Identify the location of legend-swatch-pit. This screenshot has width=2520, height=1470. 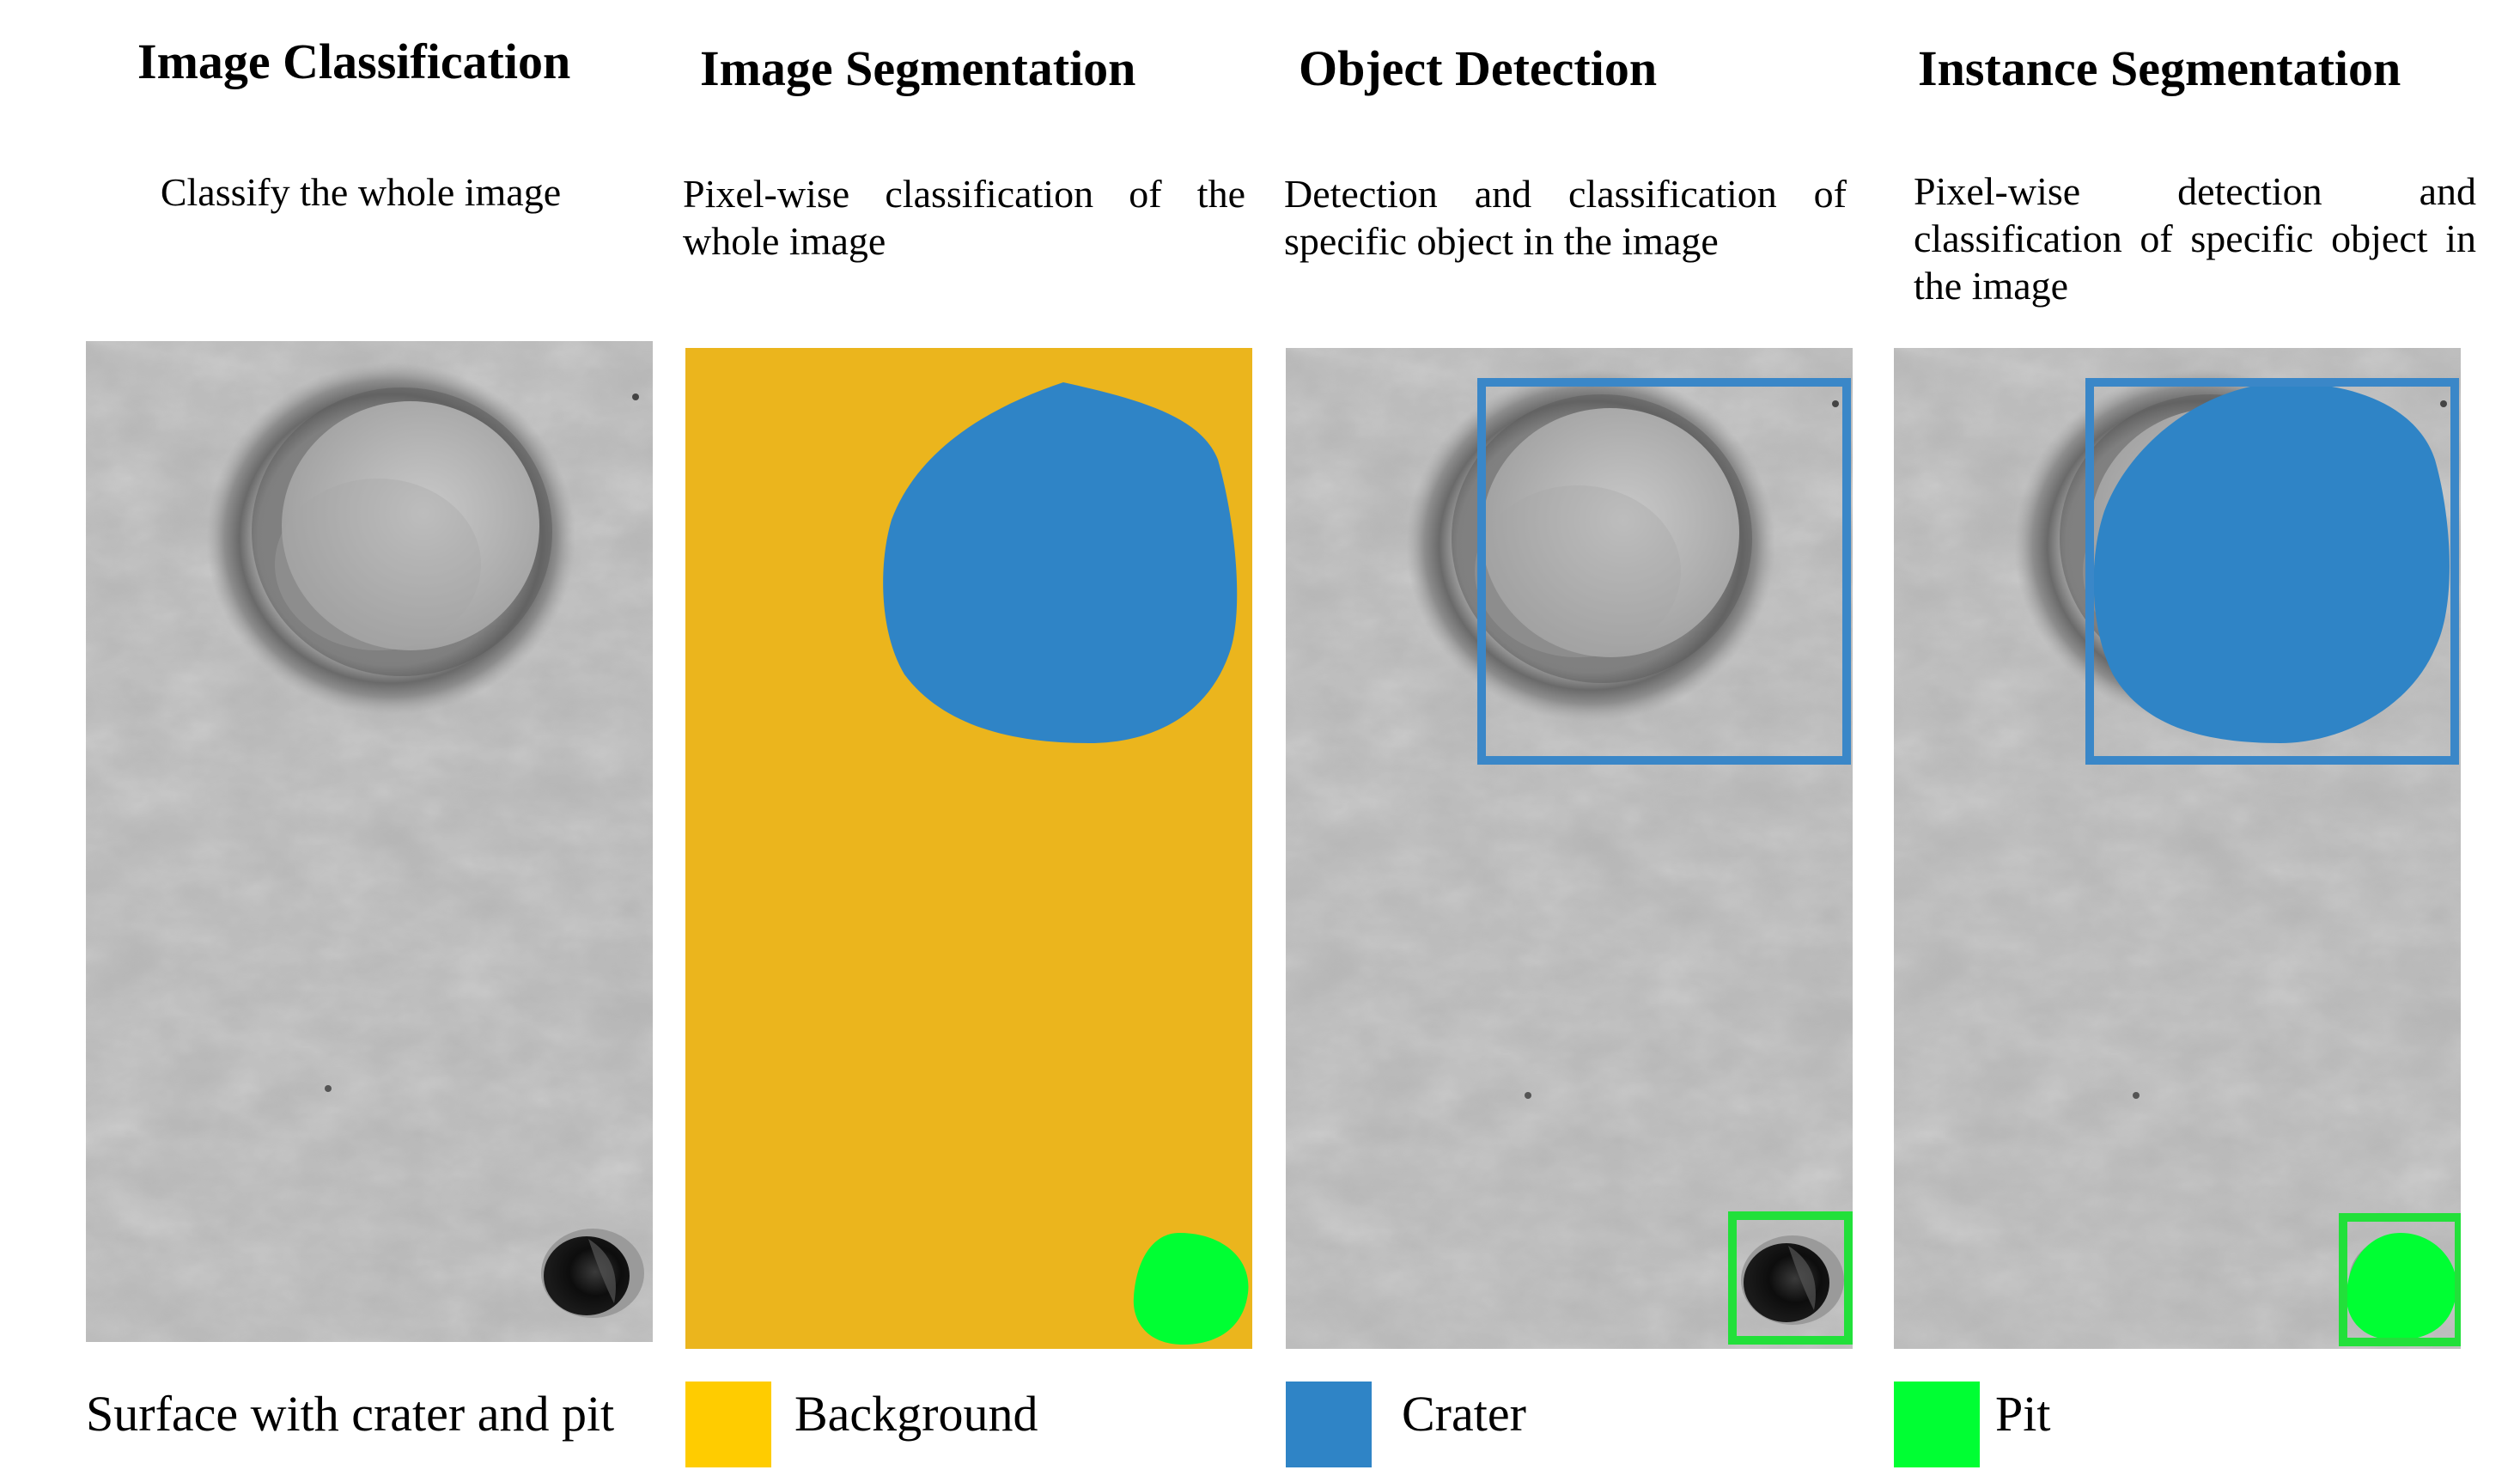
(1937, 1424).